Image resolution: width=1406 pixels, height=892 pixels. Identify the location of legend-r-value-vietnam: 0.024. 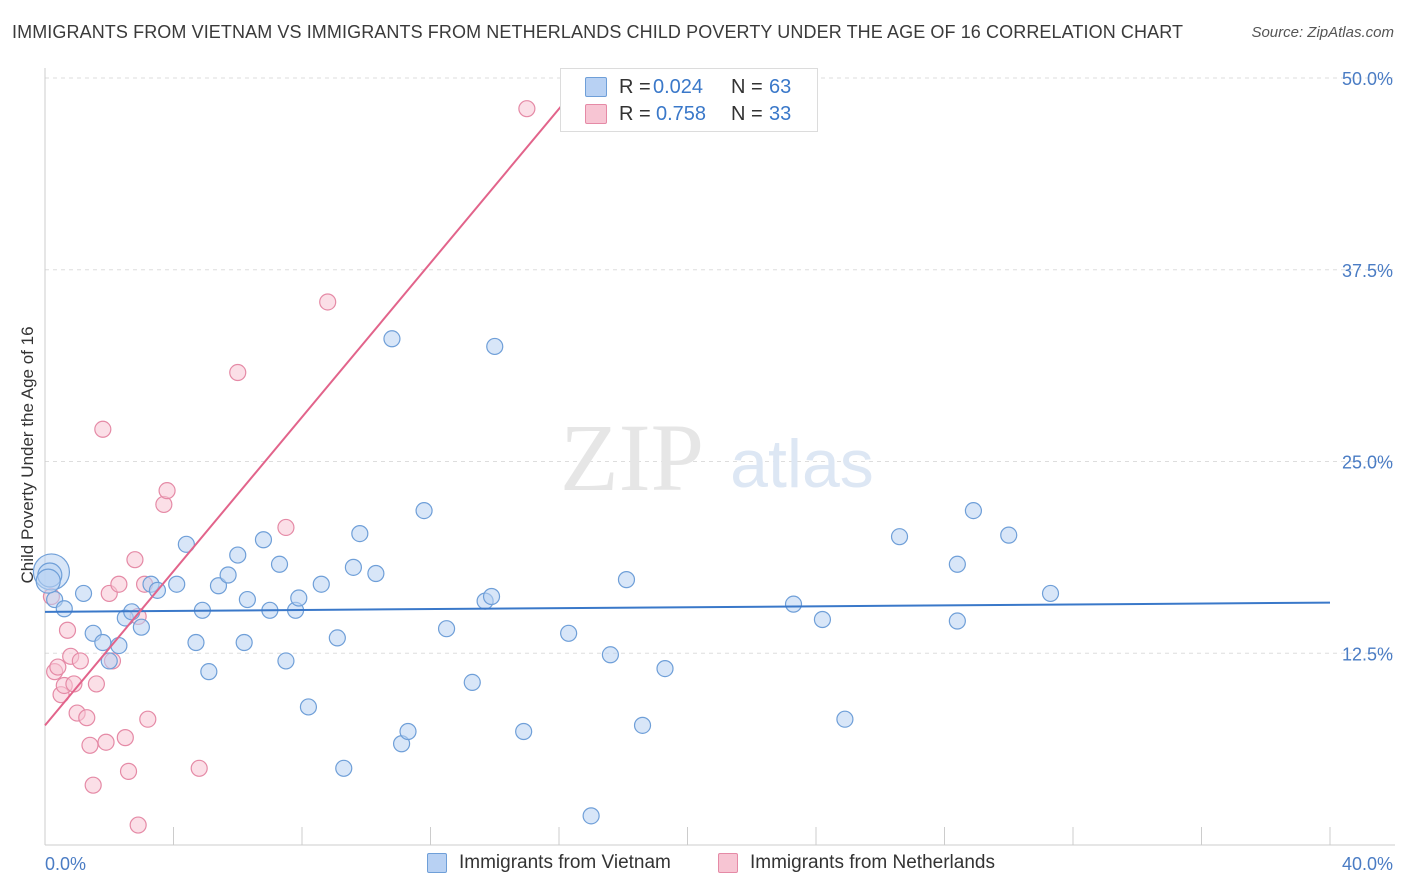
(678, 86).